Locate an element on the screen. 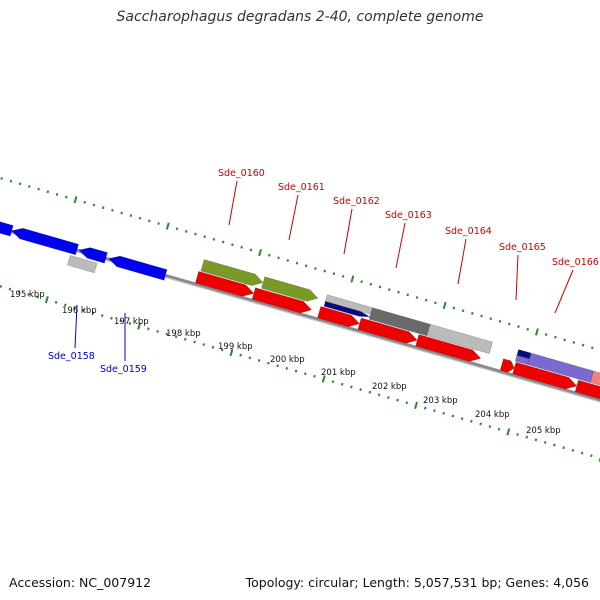 The width and height of the screenshot is (600, 600). gene-label-sde_0160: Sde_0160 is located at coordinates (241, 173).